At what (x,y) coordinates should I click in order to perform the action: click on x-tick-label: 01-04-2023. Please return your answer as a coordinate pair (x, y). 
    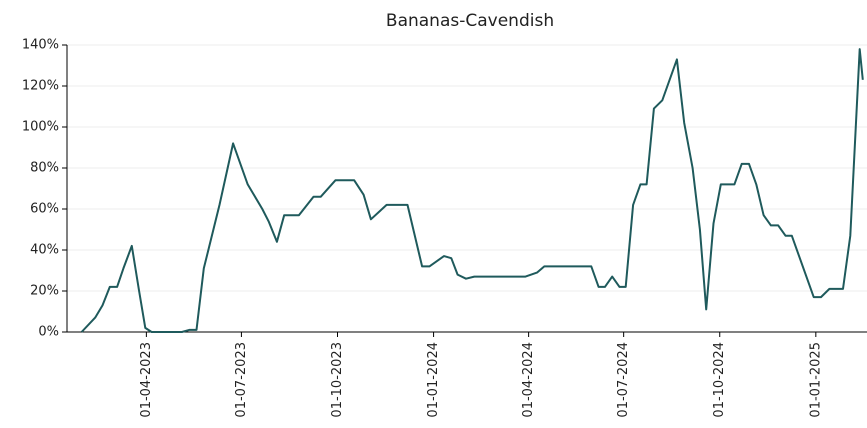
    Looking at the image, I should click on (146, 380).